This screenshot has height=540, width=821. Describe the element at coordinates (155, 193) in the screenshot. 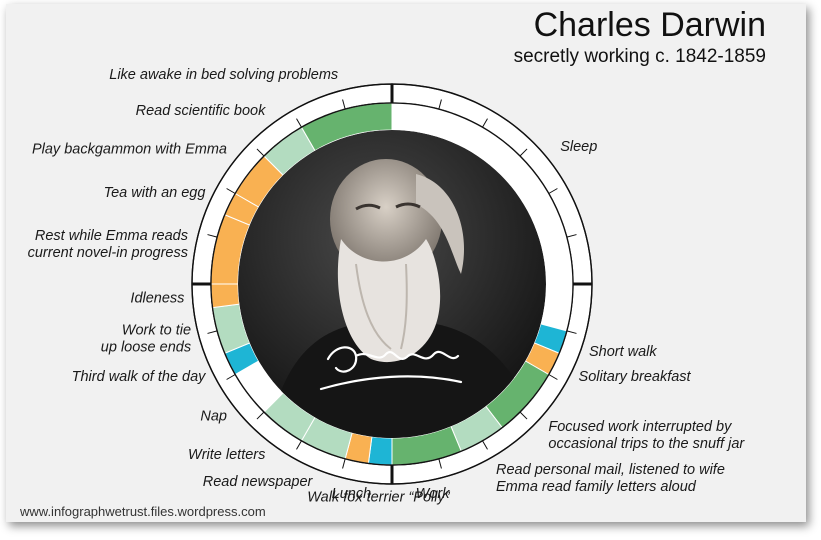

I see `label-tea-with-an-egg: Tea with an egg` at that location.